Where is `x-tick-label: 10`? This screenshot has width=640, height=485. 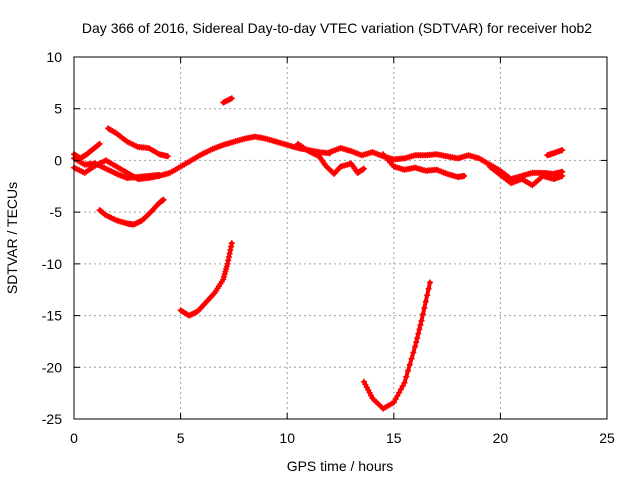
x-tick-label: 10 is located at coordinates (287, 438).